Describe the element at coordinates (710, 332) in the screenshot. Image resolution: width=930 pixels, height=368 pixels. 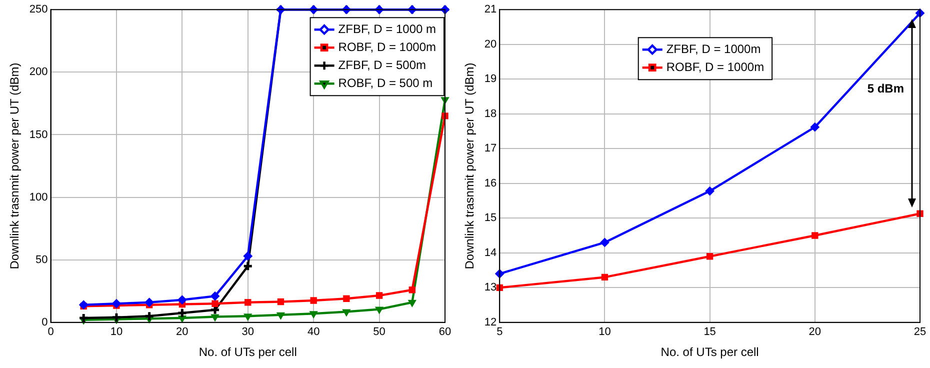
I see `x-tick-label: 15` at that location.